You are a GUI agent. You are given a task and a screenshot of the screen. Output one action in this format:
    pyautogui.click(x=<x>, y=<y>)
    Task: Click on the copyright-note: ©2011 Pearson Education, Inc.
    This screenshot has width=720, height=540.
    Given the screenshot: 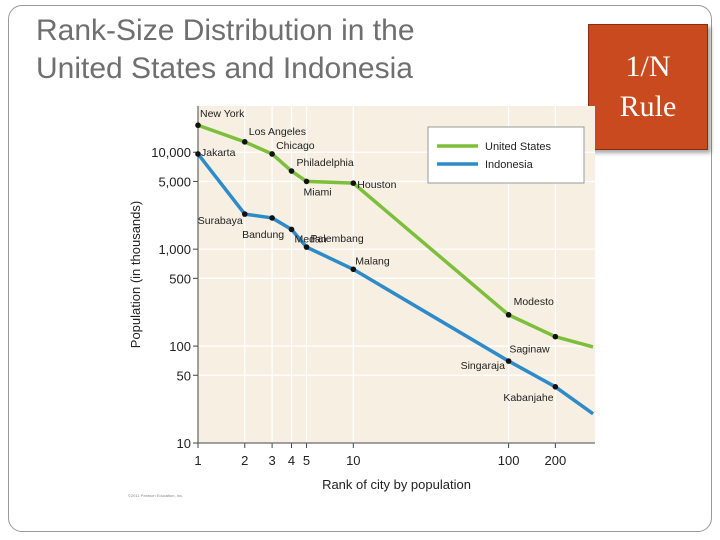 What is the action you would take?
    pyautogui.click(x=155, y=495)
    